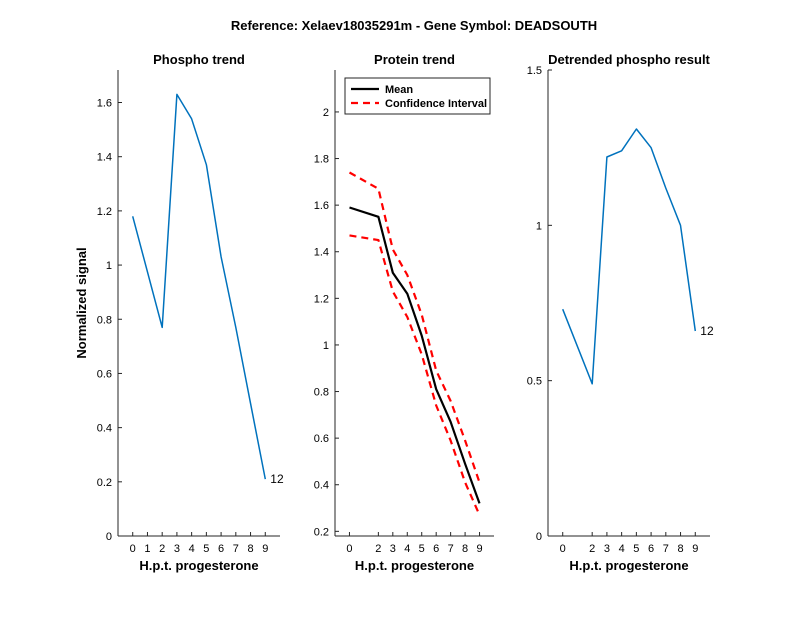 The image size is (800, 618). I want to click on y-tick-label: 1.5, so click(534, 71).